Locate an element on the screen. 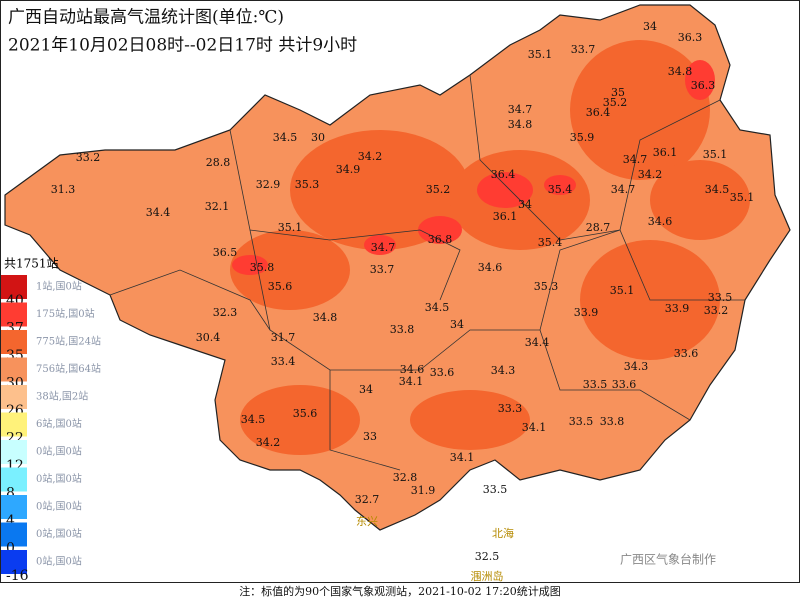 The width and height of the screenshot is (800, 600). station-value: 33.8 is located at coordinates (402, 329).